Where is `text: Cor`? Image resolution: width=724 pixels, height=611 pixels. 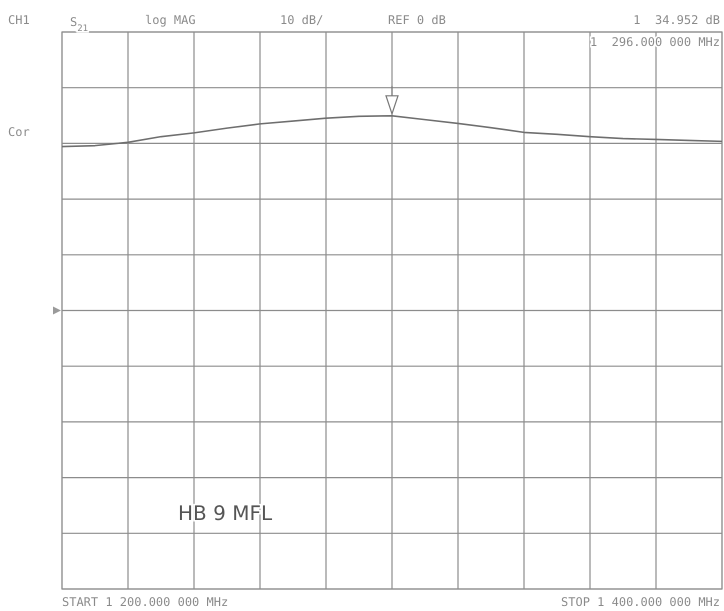
text: Cor is located at coordinates (19, 132).